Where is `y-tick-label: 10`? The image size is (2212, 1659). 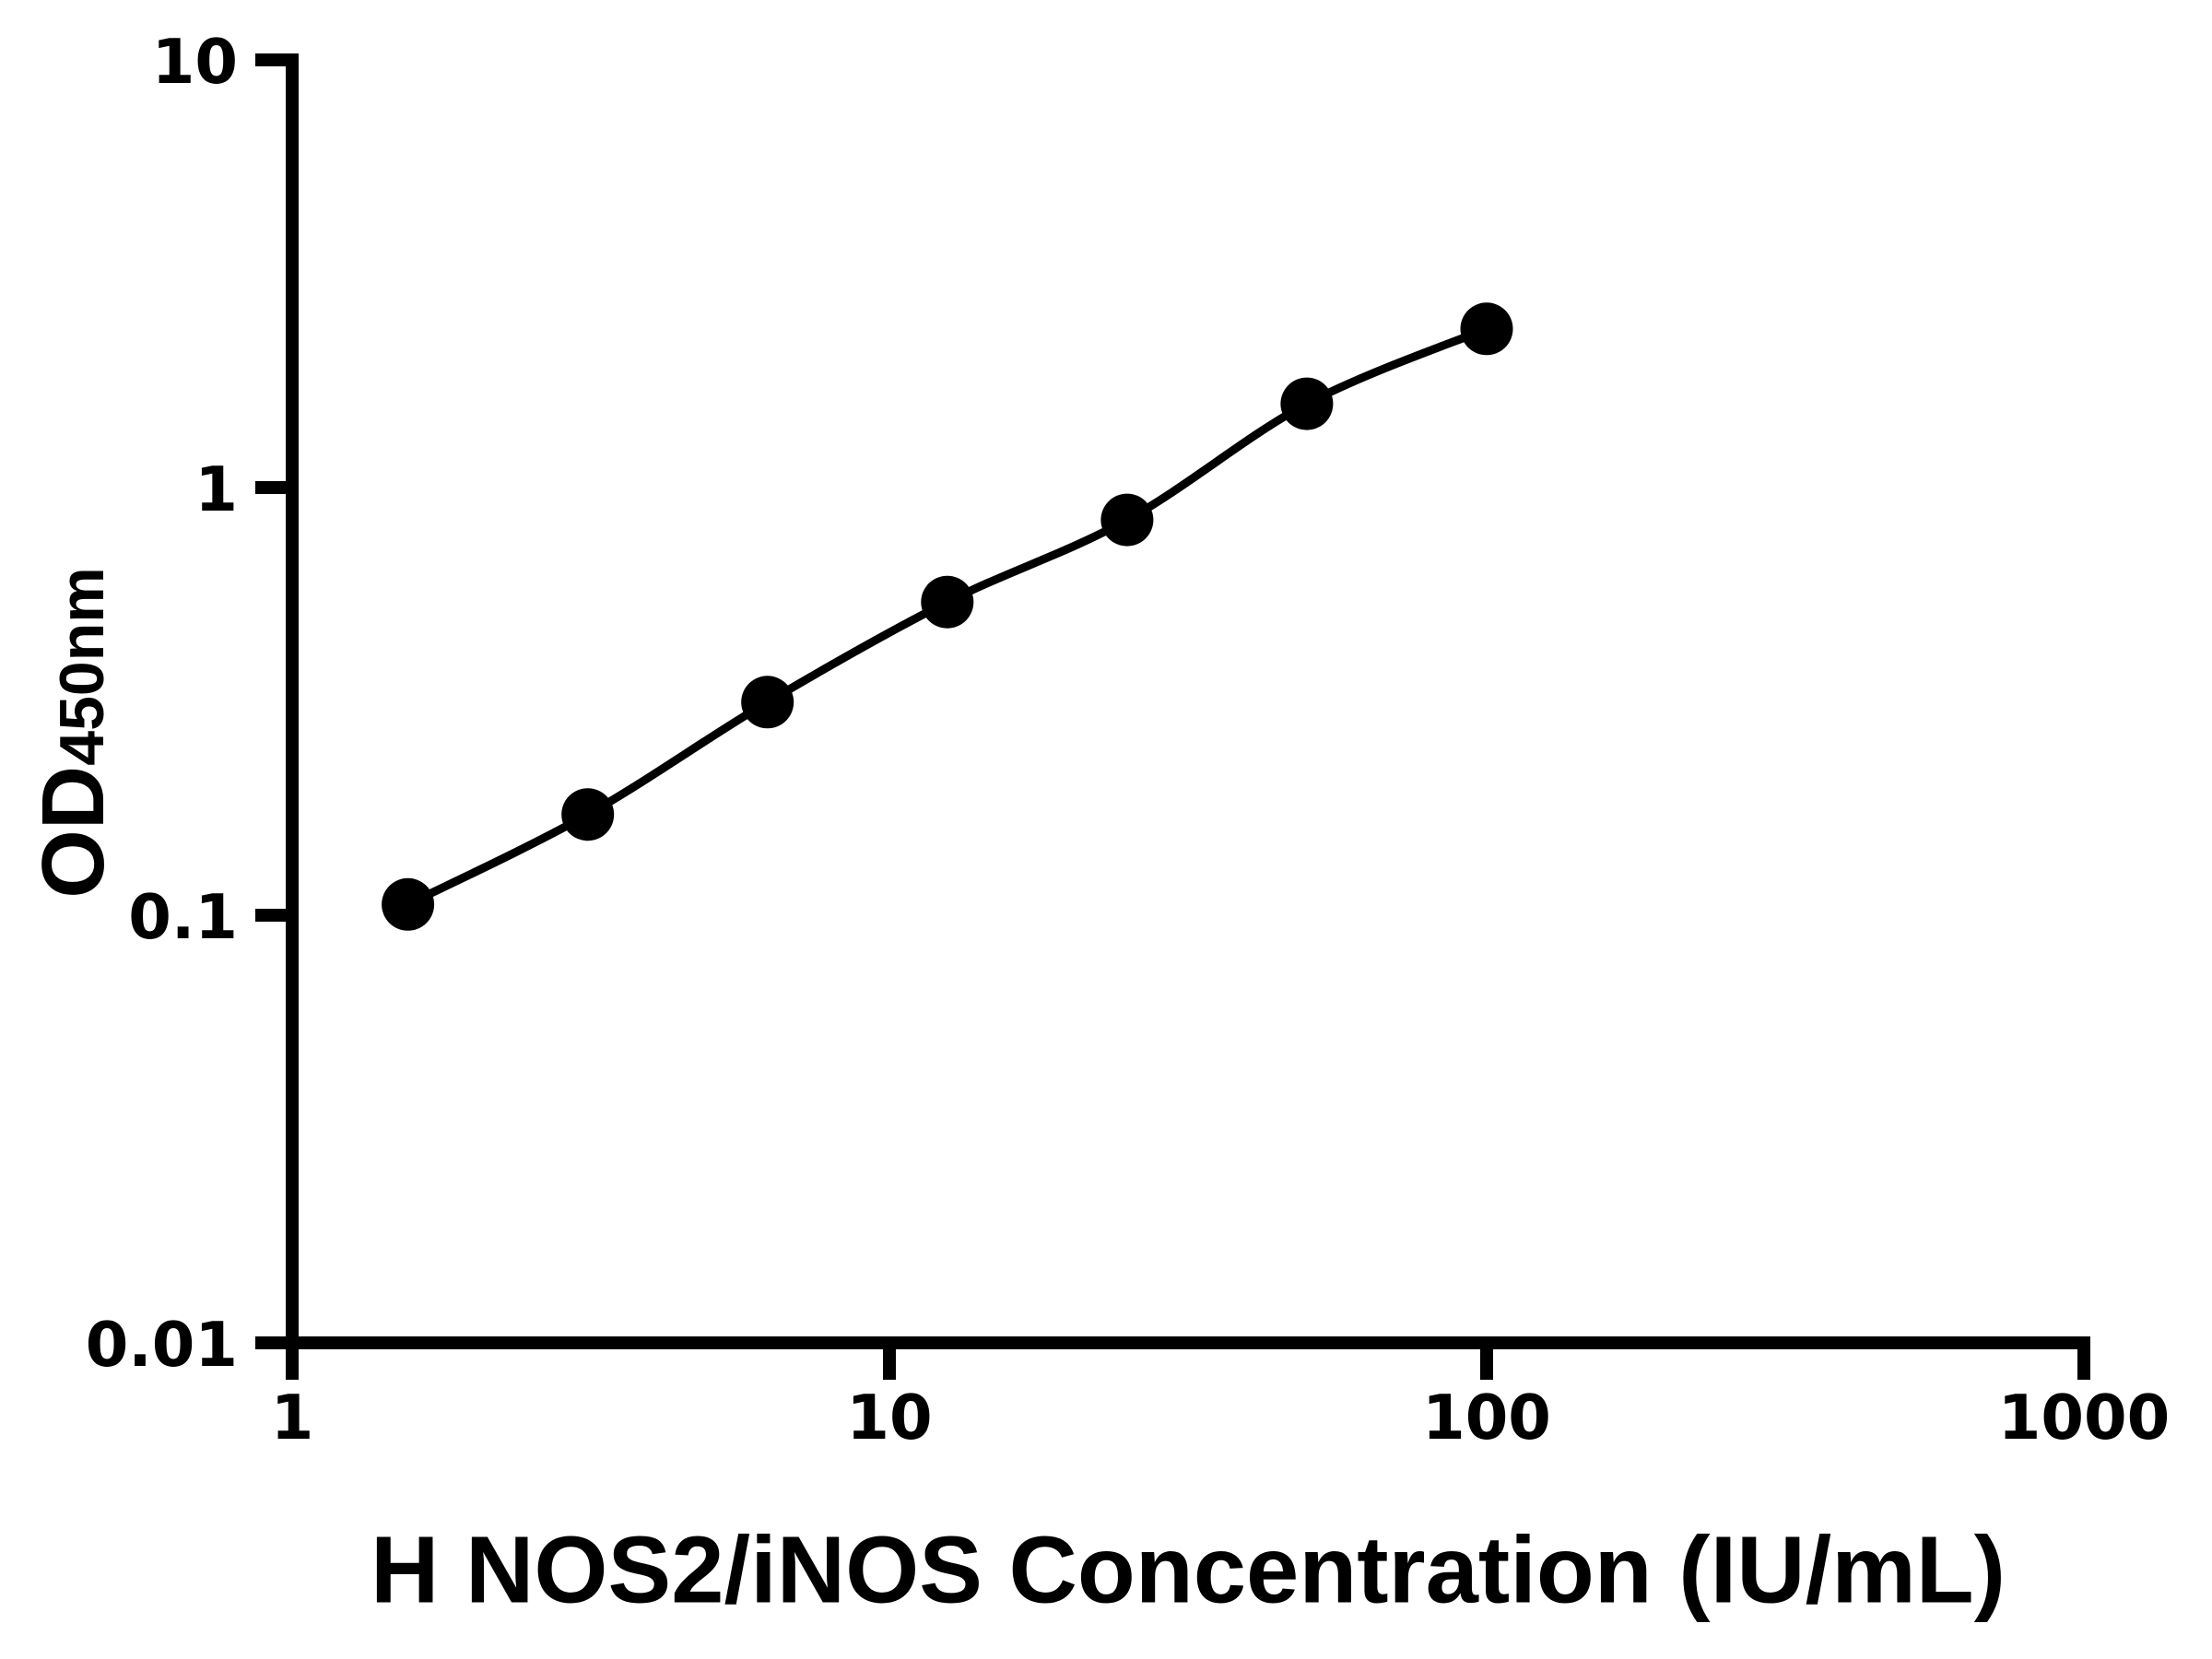 y-tick-label: 10 is located at coordinates (194, 62).